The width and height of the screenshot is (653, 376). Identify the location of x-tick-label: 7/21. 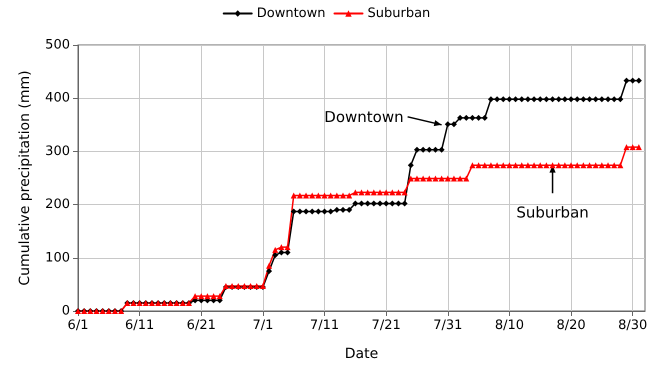
(386, 325).